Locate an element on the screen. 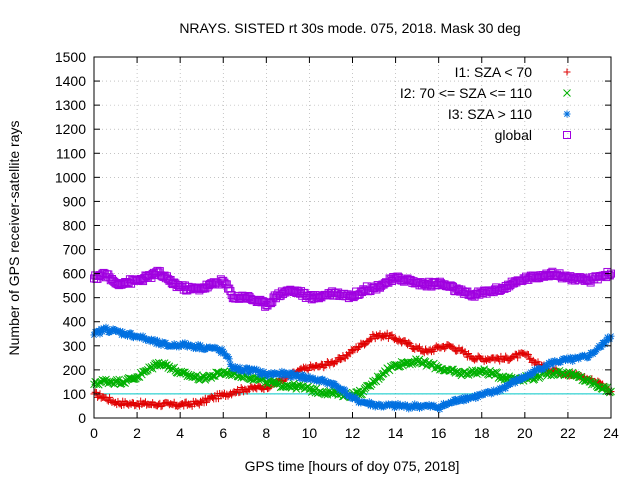  x-tick-label: 14 is located at coordinates (396, 433).